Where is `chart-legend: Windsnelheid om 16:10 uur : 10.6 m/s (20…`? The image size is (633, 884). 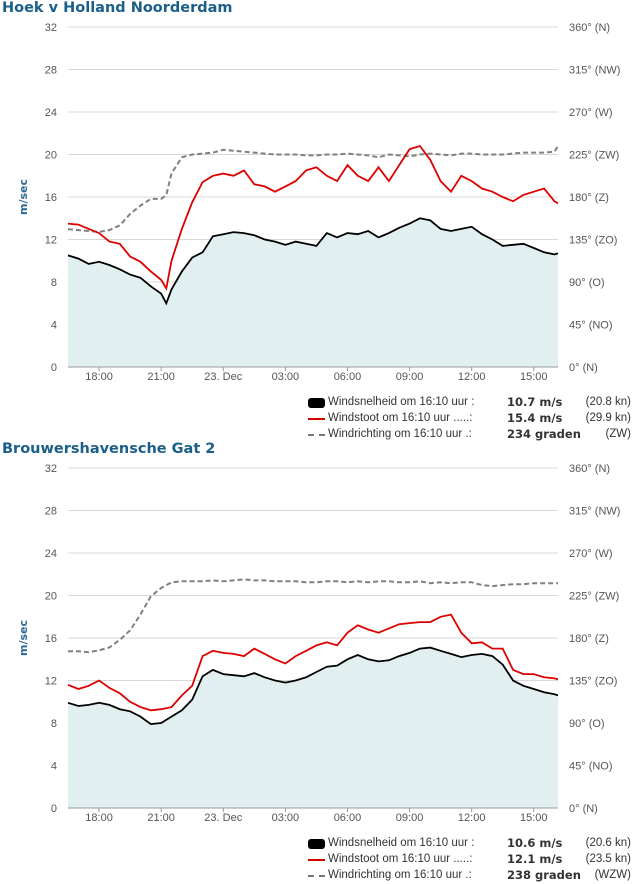
chart-legend: Windsnelheid om 16:10 uur : 10.6 m/s (20… is located at coordinates (470, 859).